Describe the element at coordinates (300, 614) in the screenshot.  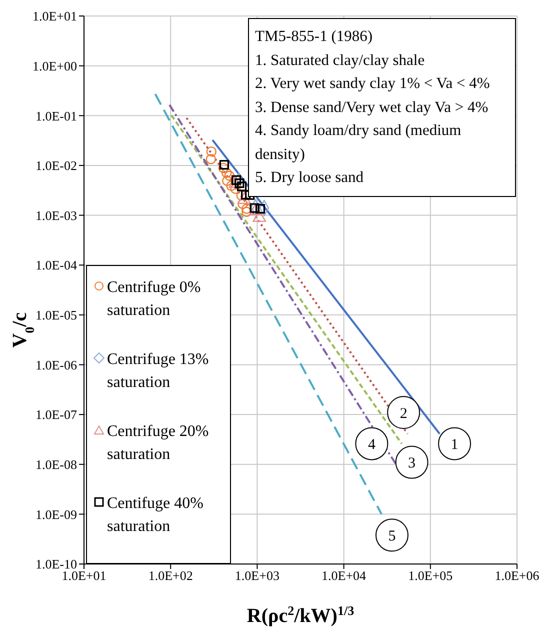
I see `x-axis-title: R(ρc$^{2}$/kW)$^{1/3}$` at that location.